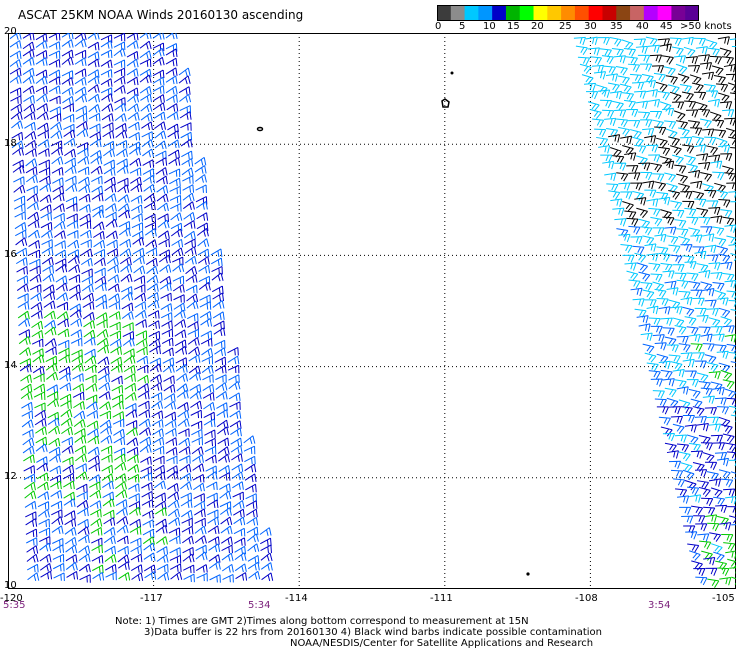  I want to click on island-shape, so click(445, 103).